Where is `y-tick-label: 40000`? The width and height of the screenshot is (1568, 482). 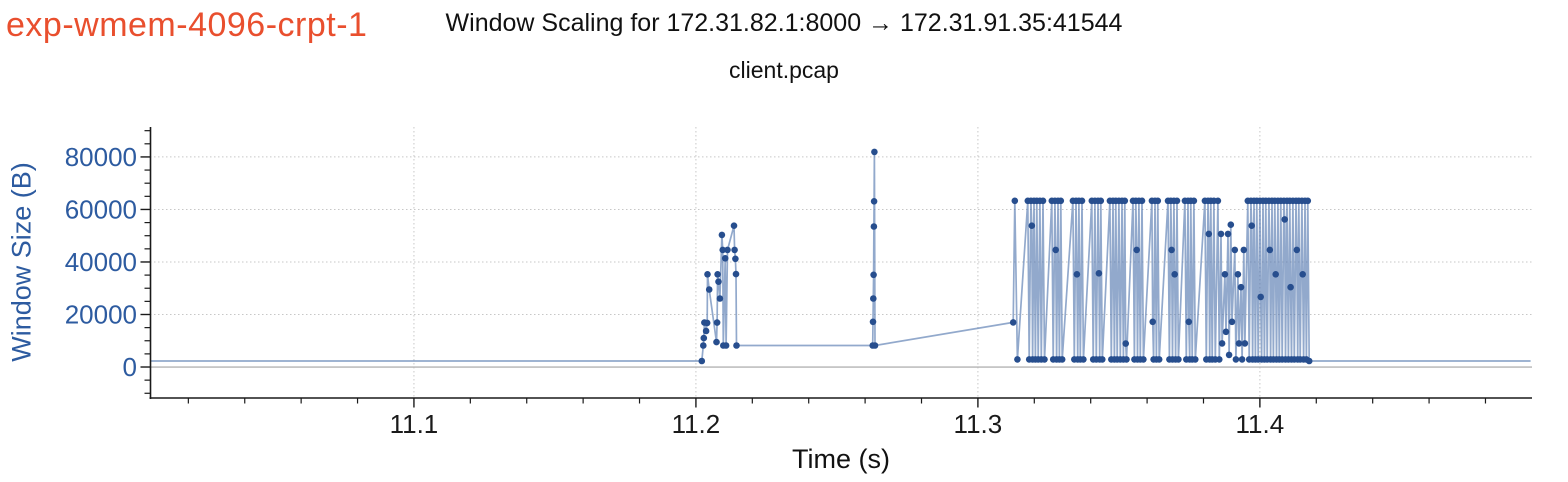 y-tick-label: 40000 is located at coordinates (101, 262).